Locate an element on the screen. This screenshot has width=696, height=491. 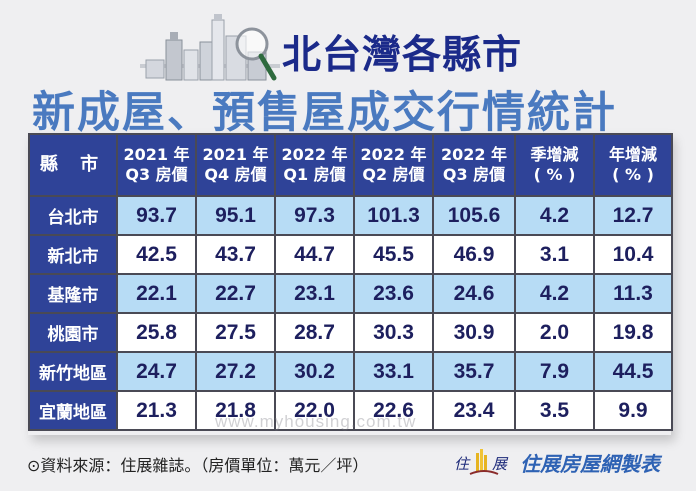
column-header-qoq: 季增減( % ) is located at coordinates (554, 165).